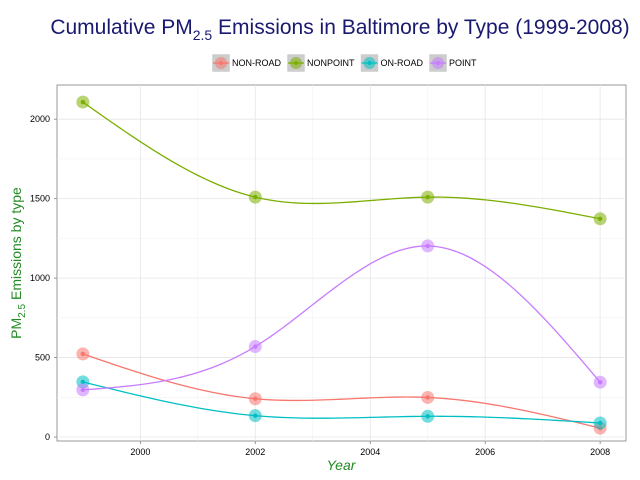 This screenshot has width=640, height=480. I want to click on x-tick-label: 2000, so click(140, 452).